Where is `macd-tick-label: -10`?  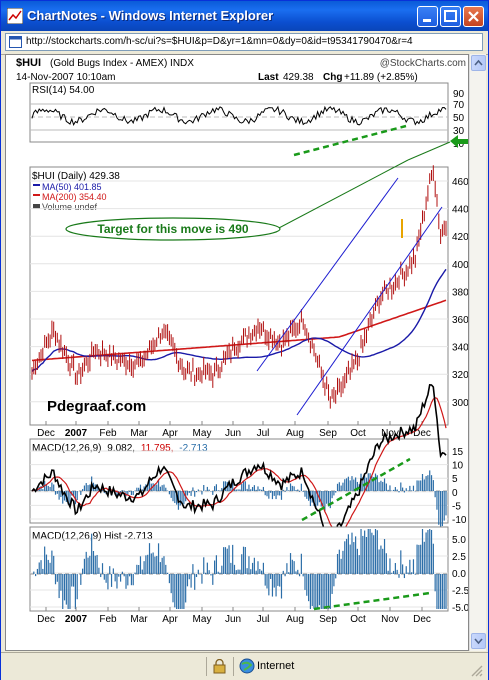 macd-tick-label: -10 is located at coordinates (459, 520).